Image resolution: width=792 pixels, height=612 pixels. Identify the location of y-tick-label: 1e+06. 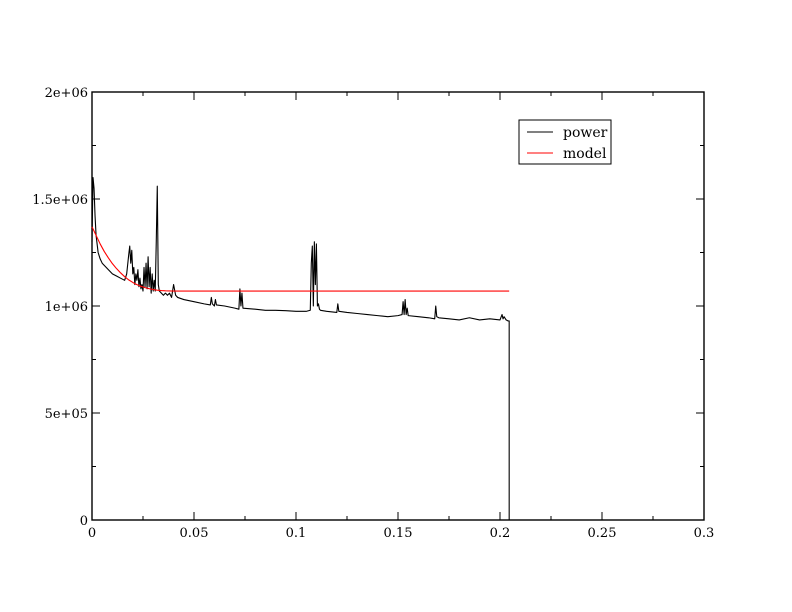
(66, 307).